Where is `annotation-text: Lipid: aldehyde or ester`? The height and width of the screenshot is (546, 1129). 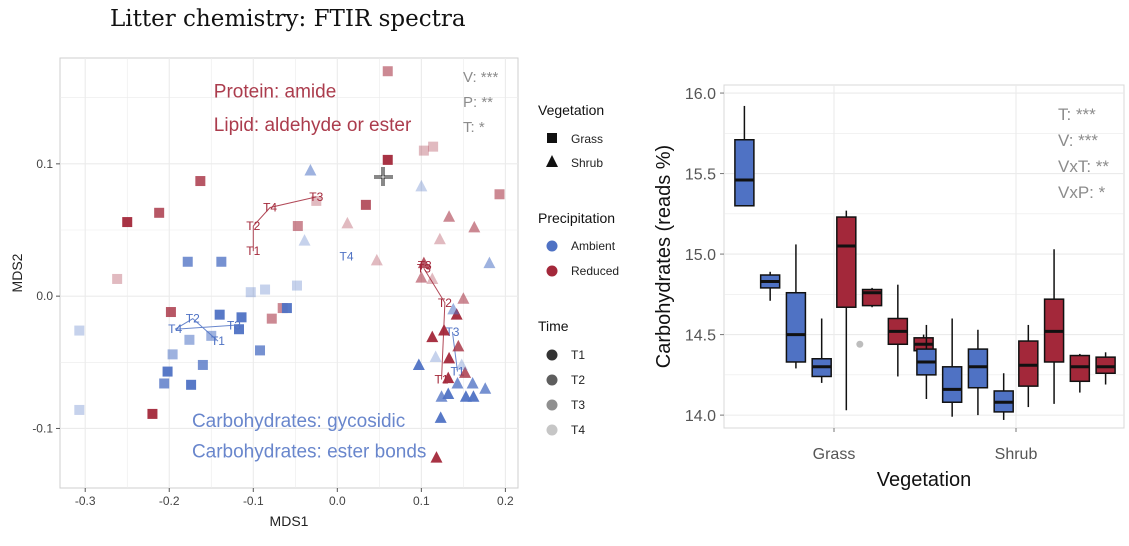
annotation-text: Lipid: aldehyde or ester is located at coordinates (313, 125).